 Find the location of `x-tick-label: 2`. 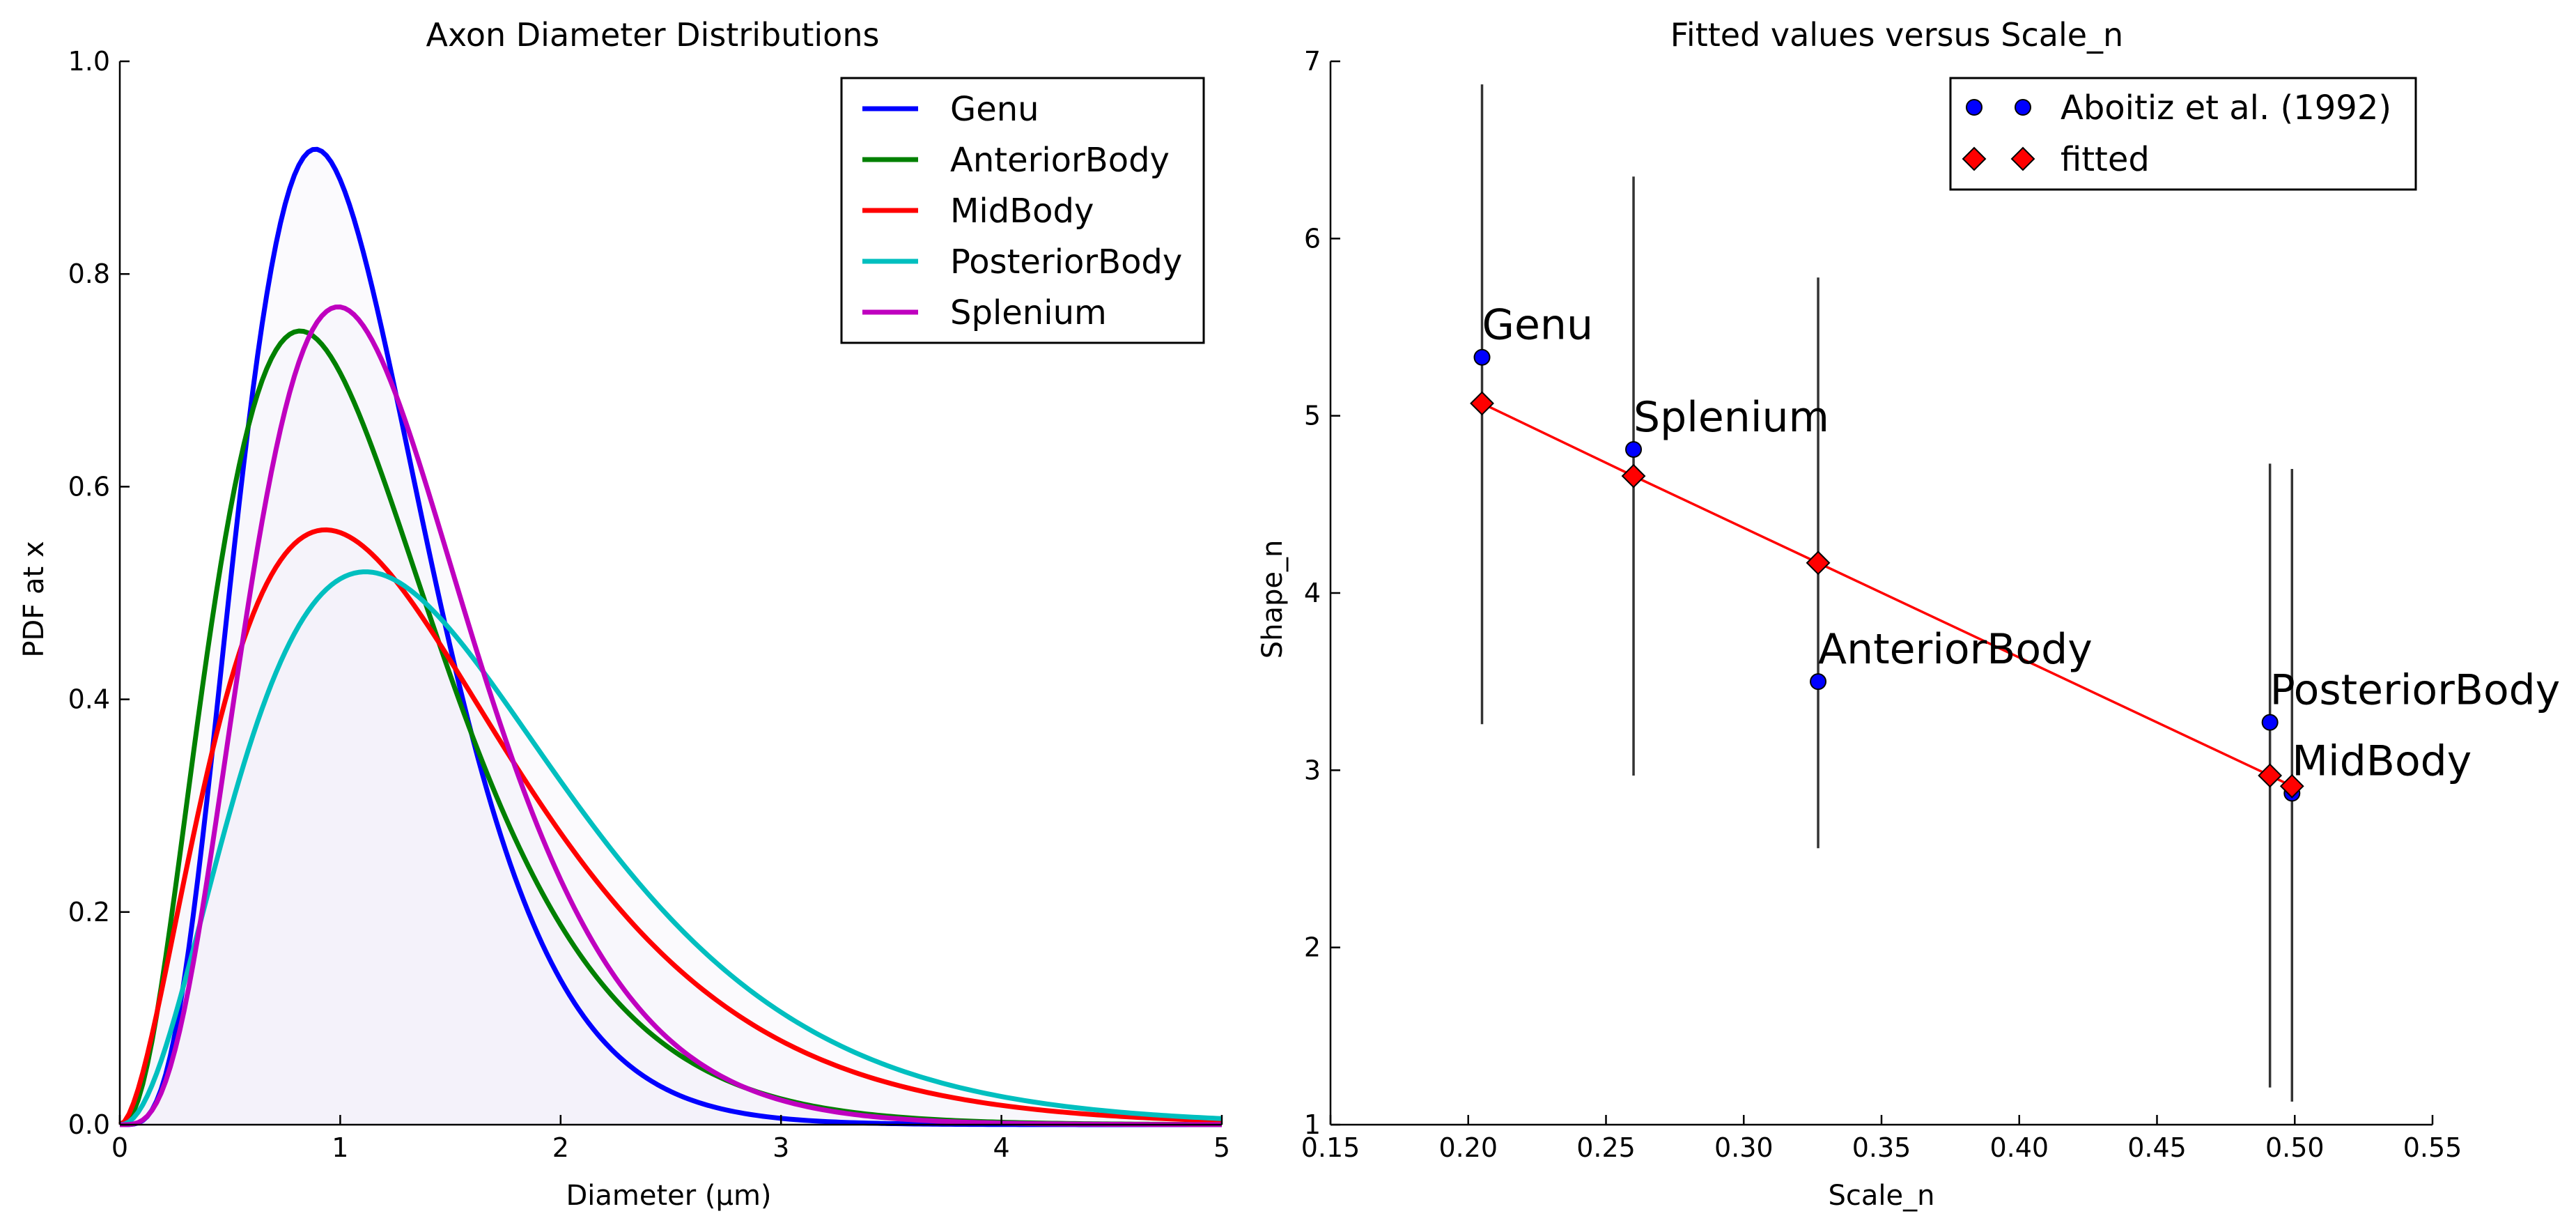

x-tick-label: 2 is located at coordinates (560, 1147).